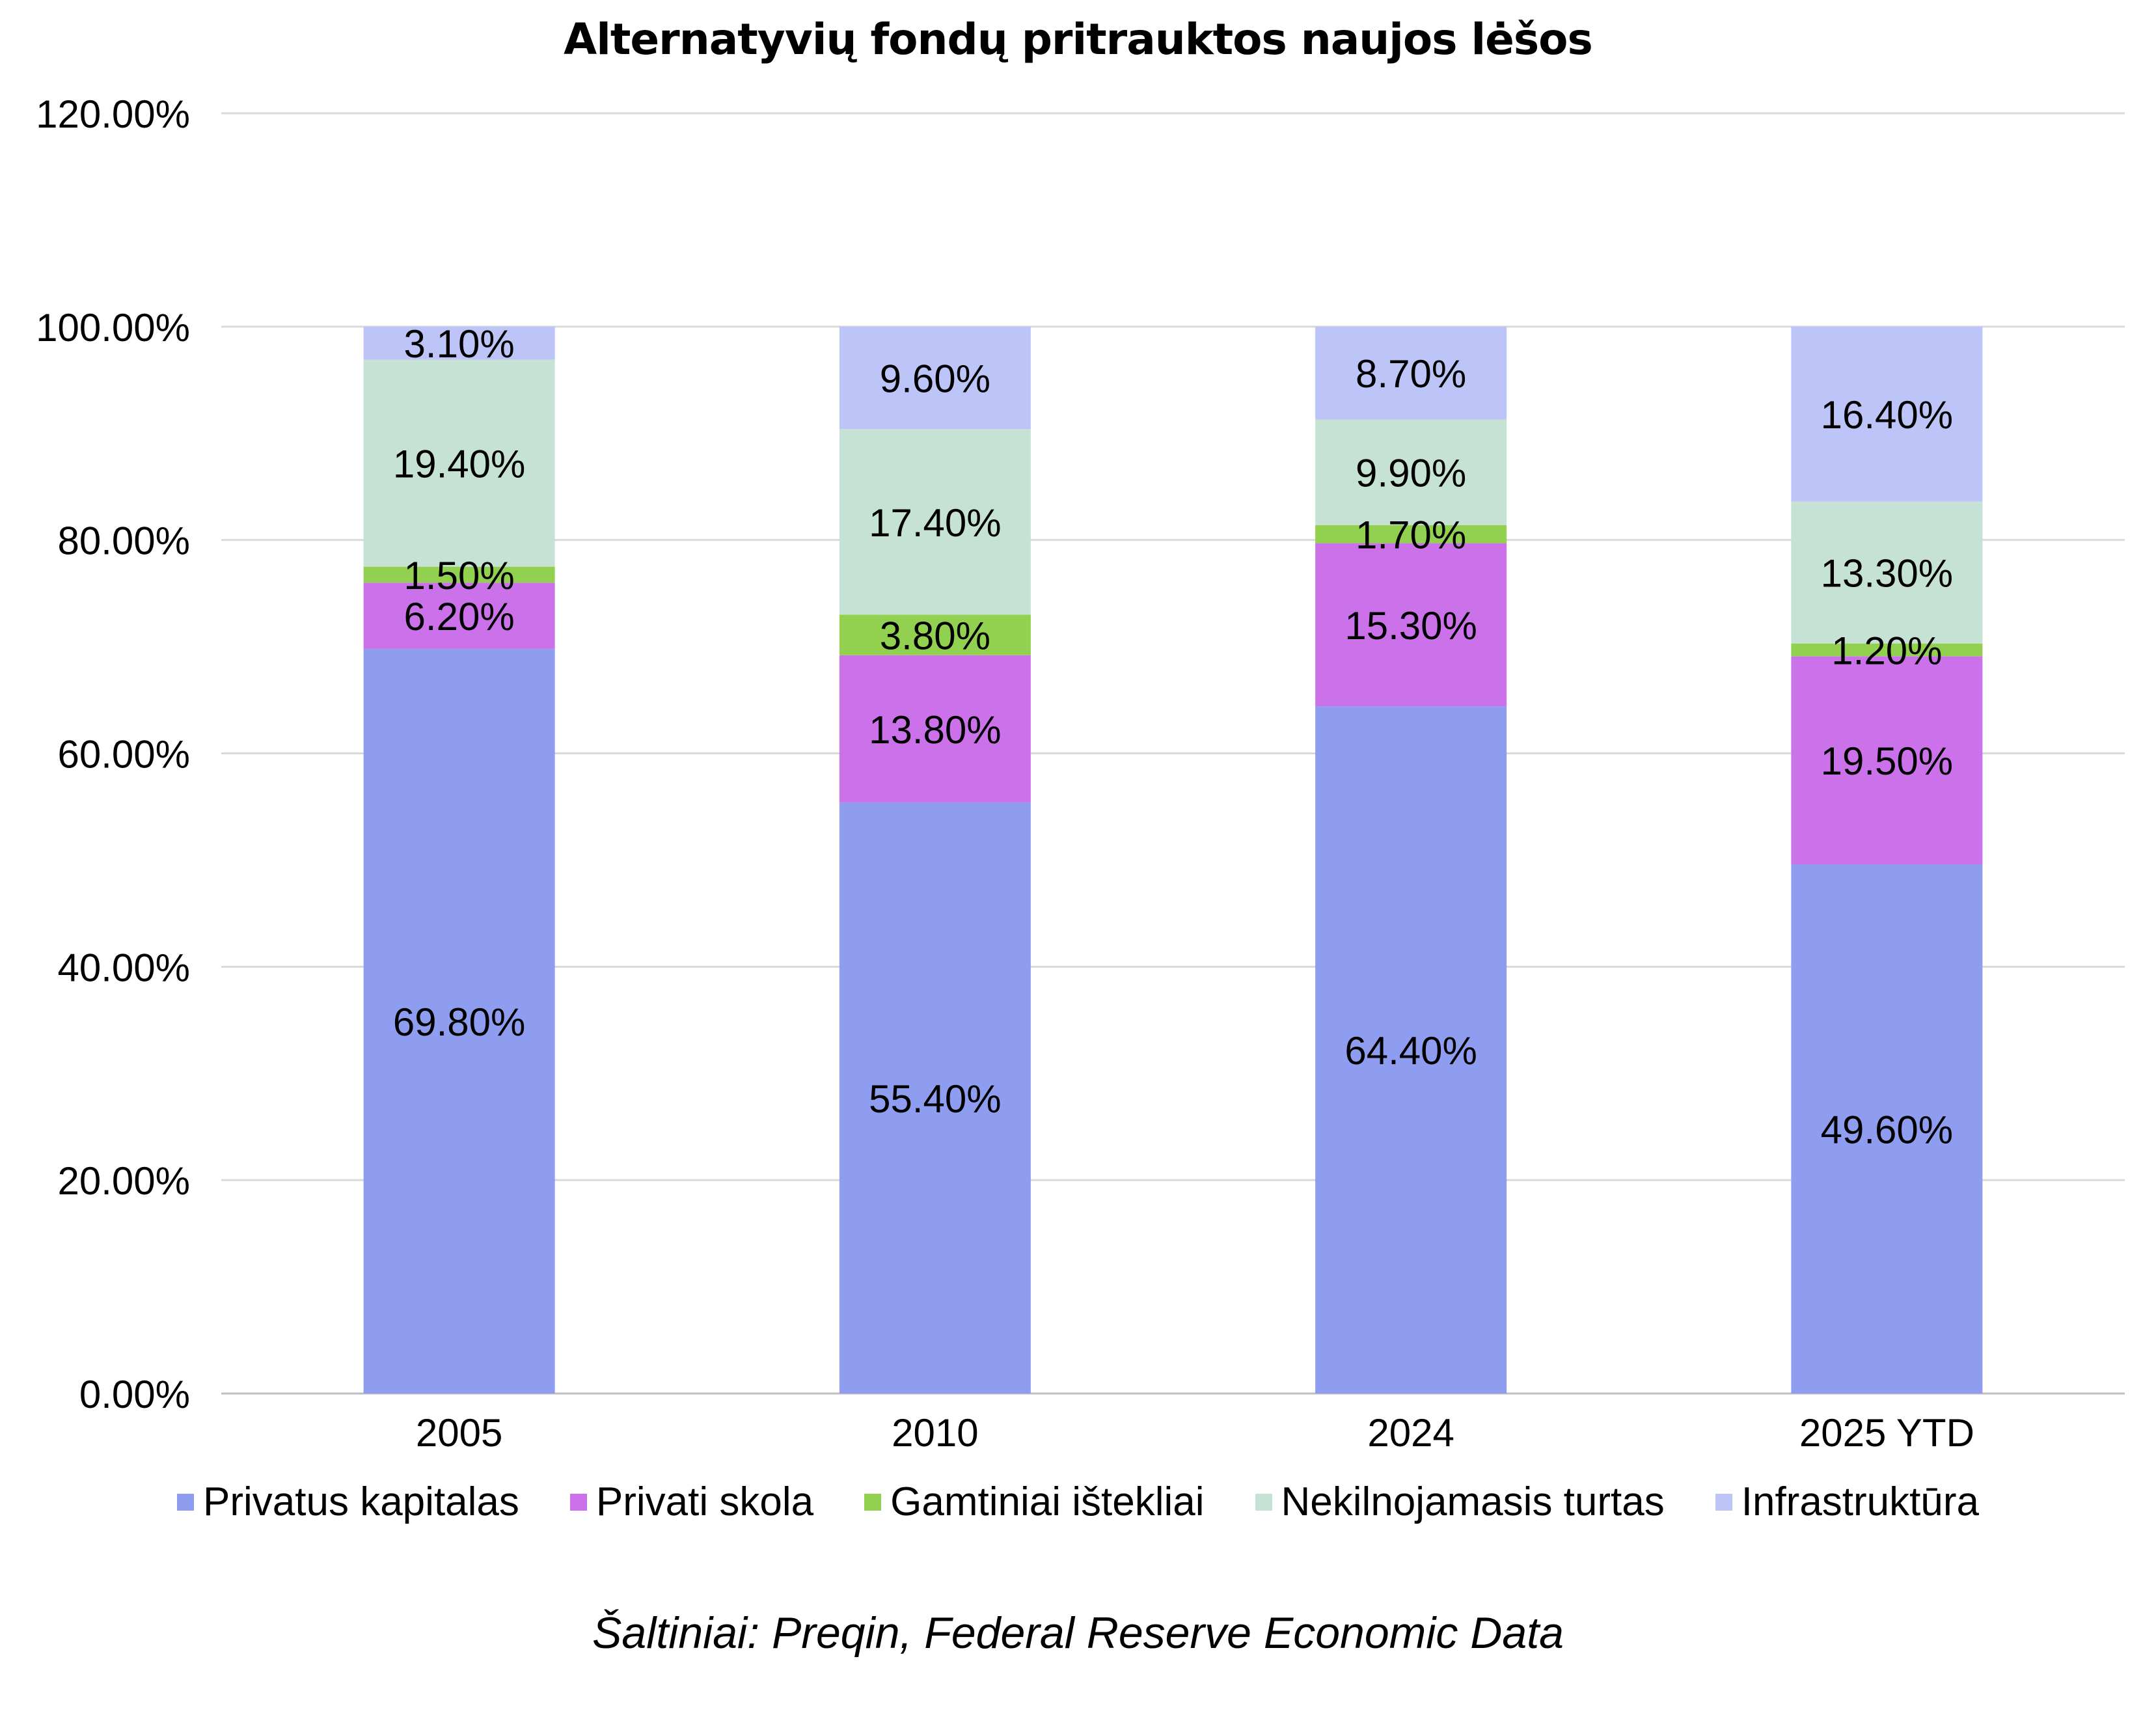  I want to click on data-label: 3.10%, so click(459, 344).